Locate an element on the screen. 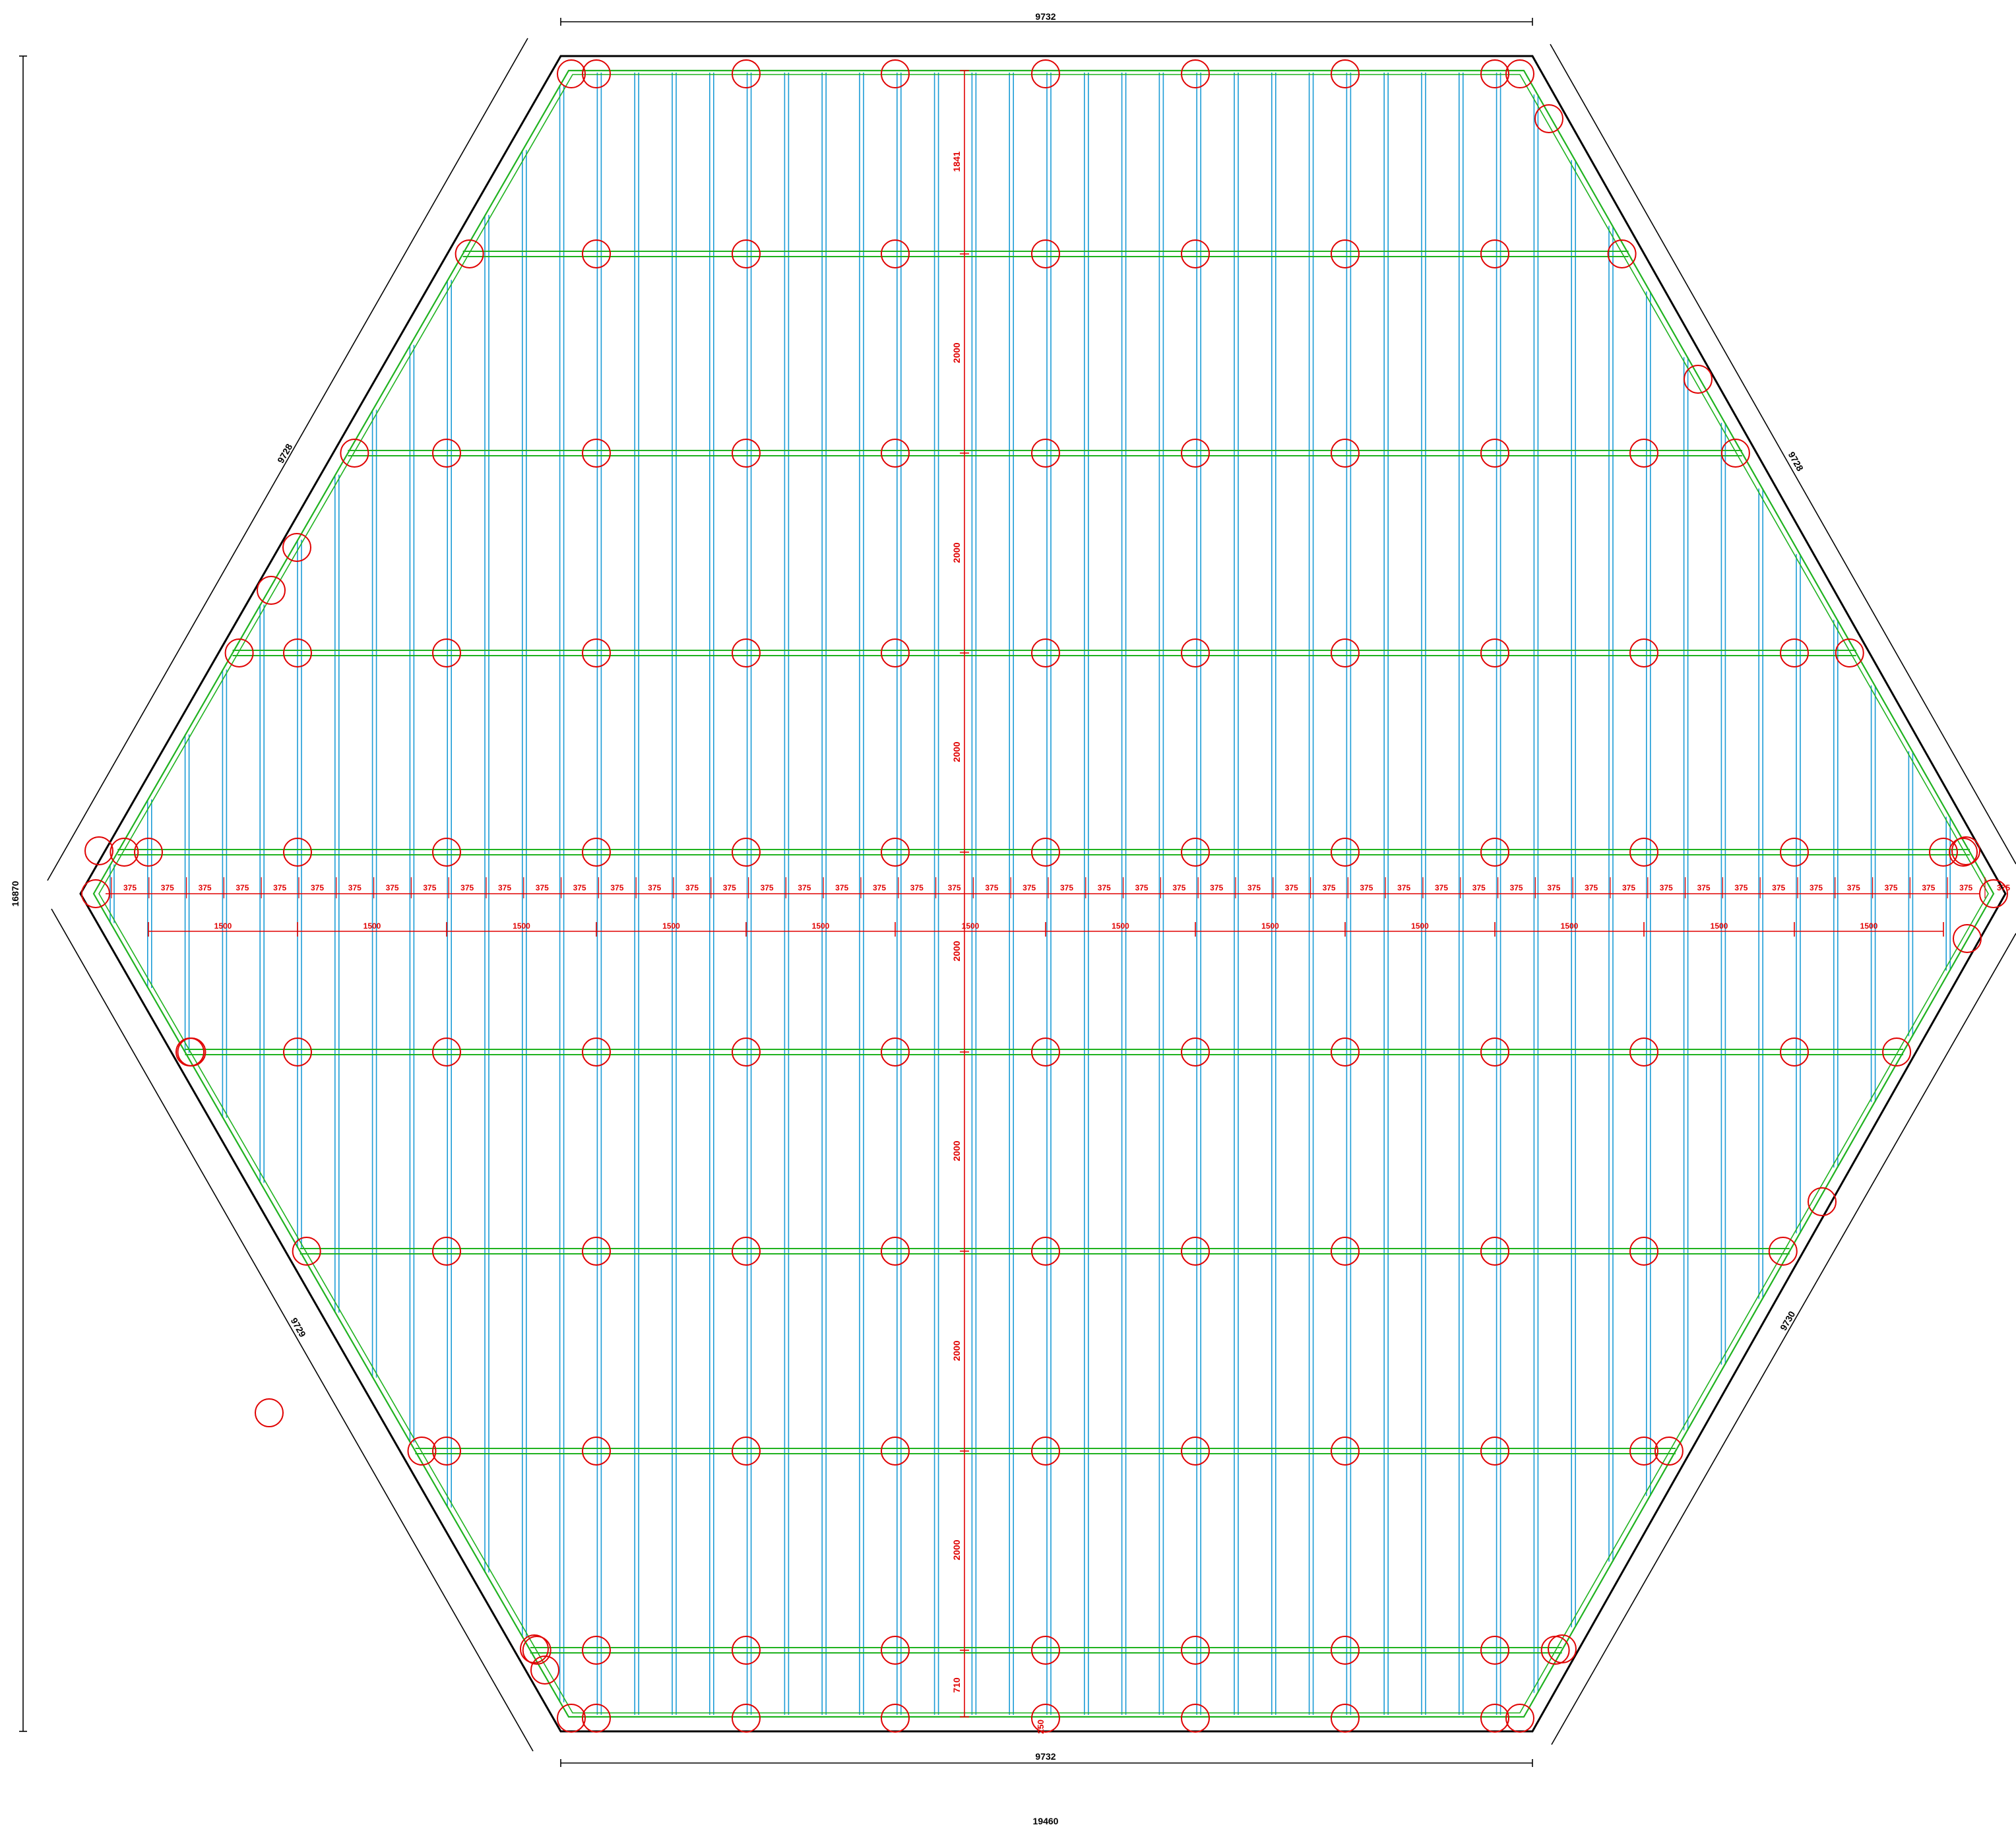 This screenshot has width=2016, height=1827. dim-side-lower-left-label: 9729 is located at coordinates (299, 1327).